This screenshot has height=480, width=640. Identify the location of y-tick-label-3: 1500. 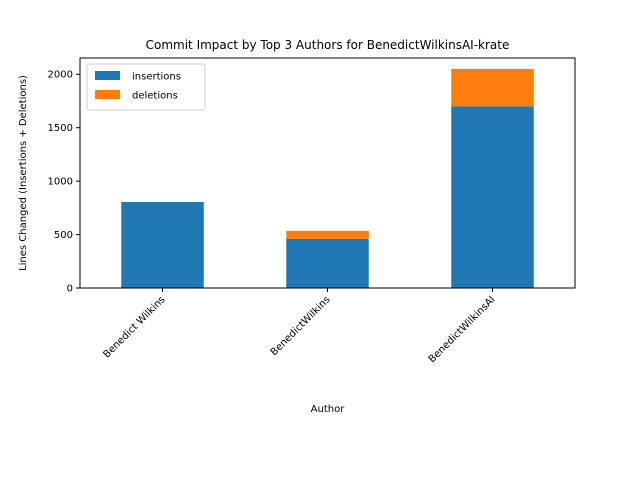
(60, 128).